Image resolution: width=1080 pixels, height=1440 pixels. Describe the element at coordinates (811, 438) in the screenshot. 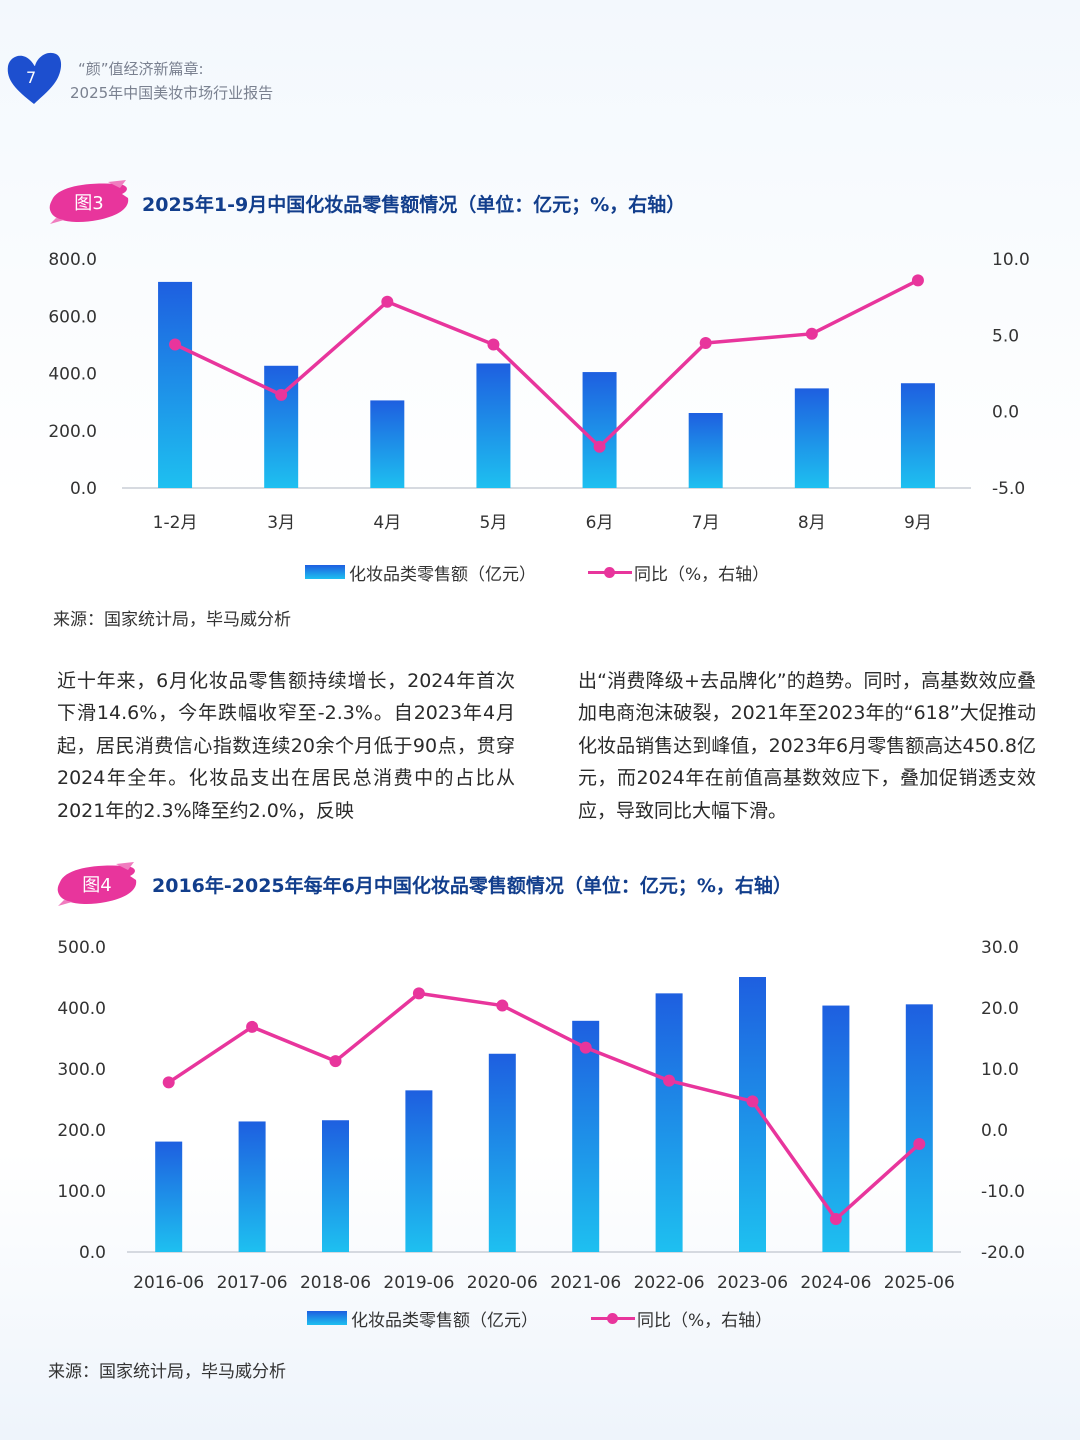

I see `bar-8月` at that location.